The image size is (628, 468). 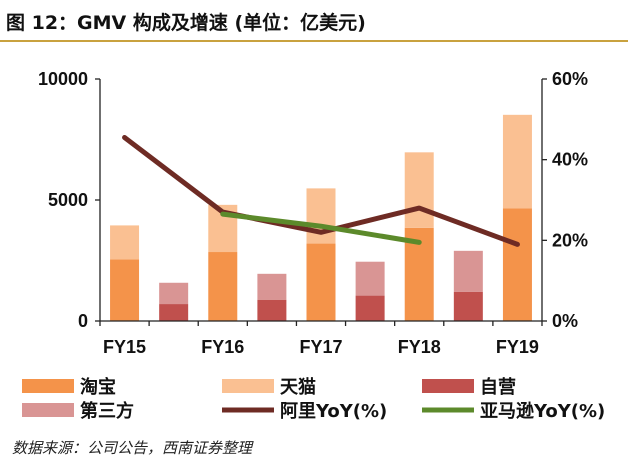 What do you see at coordinates (248, 386) in the screenshot?
I see `legend-tmall-swatch` at bounding box center [248, 386].